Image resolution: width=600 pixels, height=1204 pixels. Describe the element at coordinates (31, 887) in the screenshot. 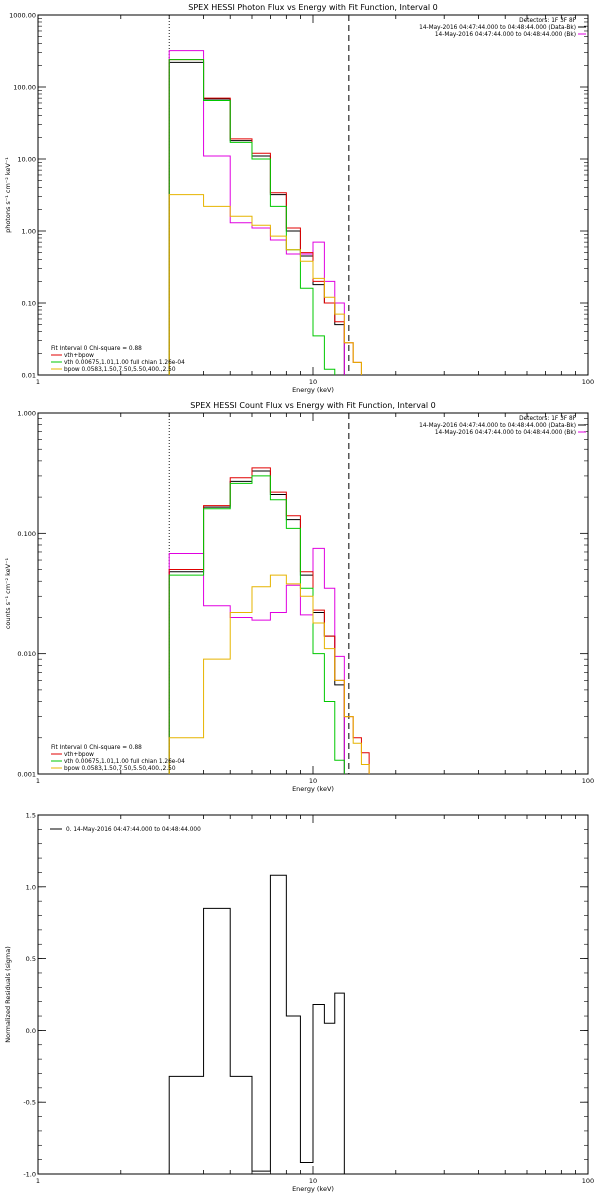

I see `y-tick-label: 1.0` at that location.